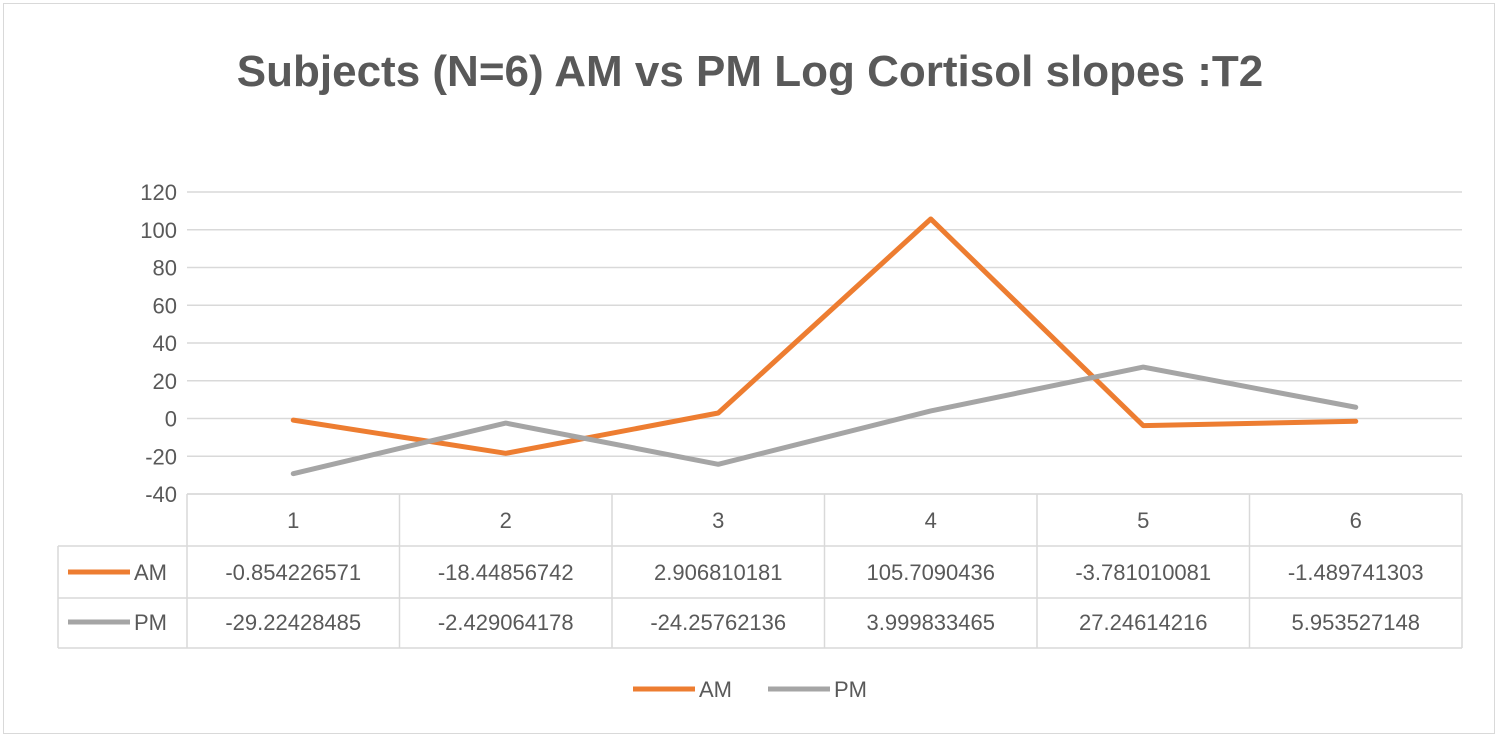  What do you see at coordinates (506, 572) in the screenshot?
I see `table-cell-value: -18.44856742` at bounding box center [506, 572].